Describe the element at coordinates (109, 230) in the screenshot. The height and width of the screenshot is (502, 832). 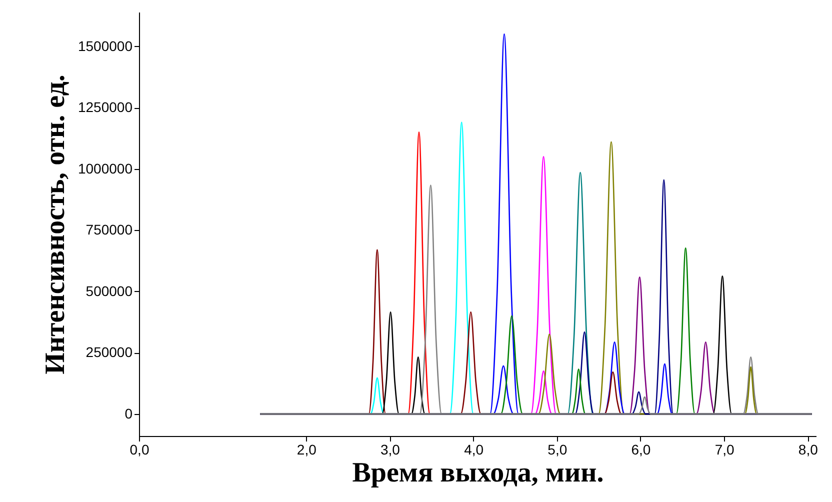
I see `y-tick-label: 750000` at that location.